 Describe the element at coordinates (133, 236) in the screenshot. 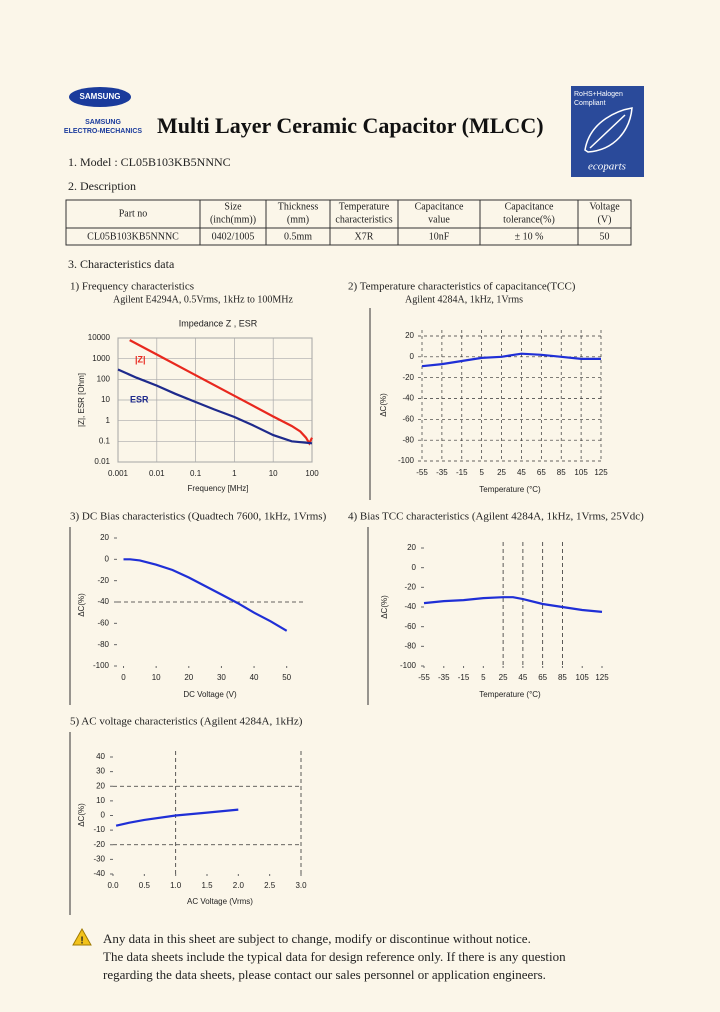

I see `table-cell: CL05B103KB5NNNC` at that location.